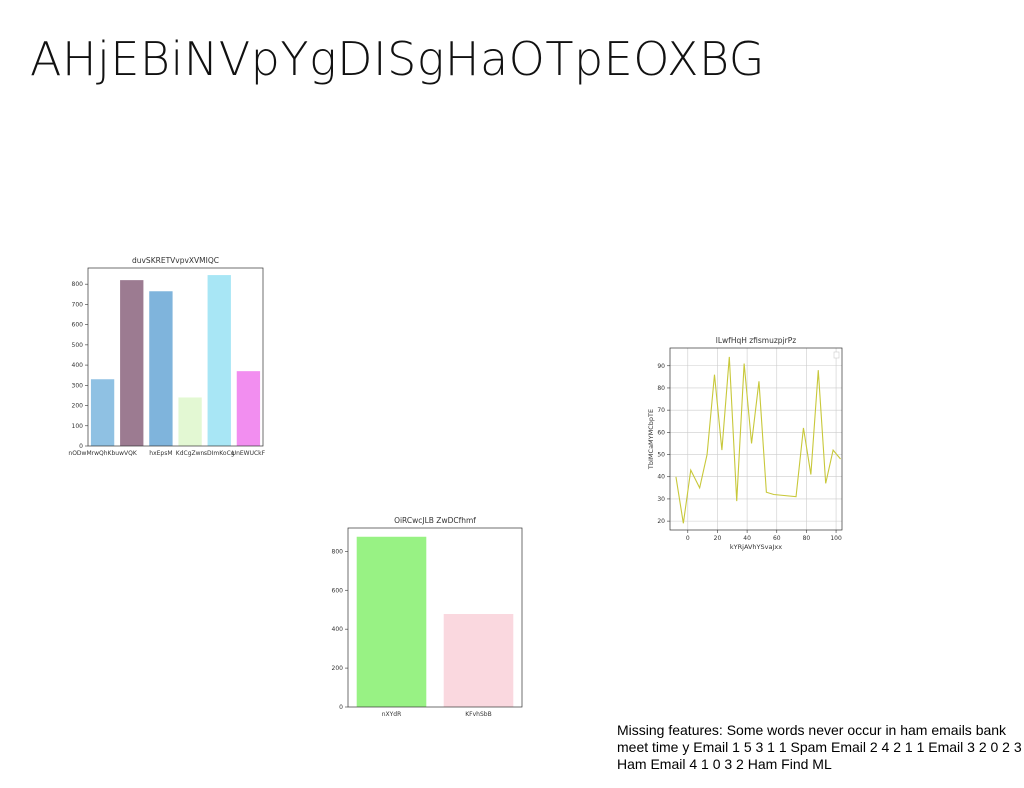  I want to click on x-tick-label: 40, so click(747, 538).